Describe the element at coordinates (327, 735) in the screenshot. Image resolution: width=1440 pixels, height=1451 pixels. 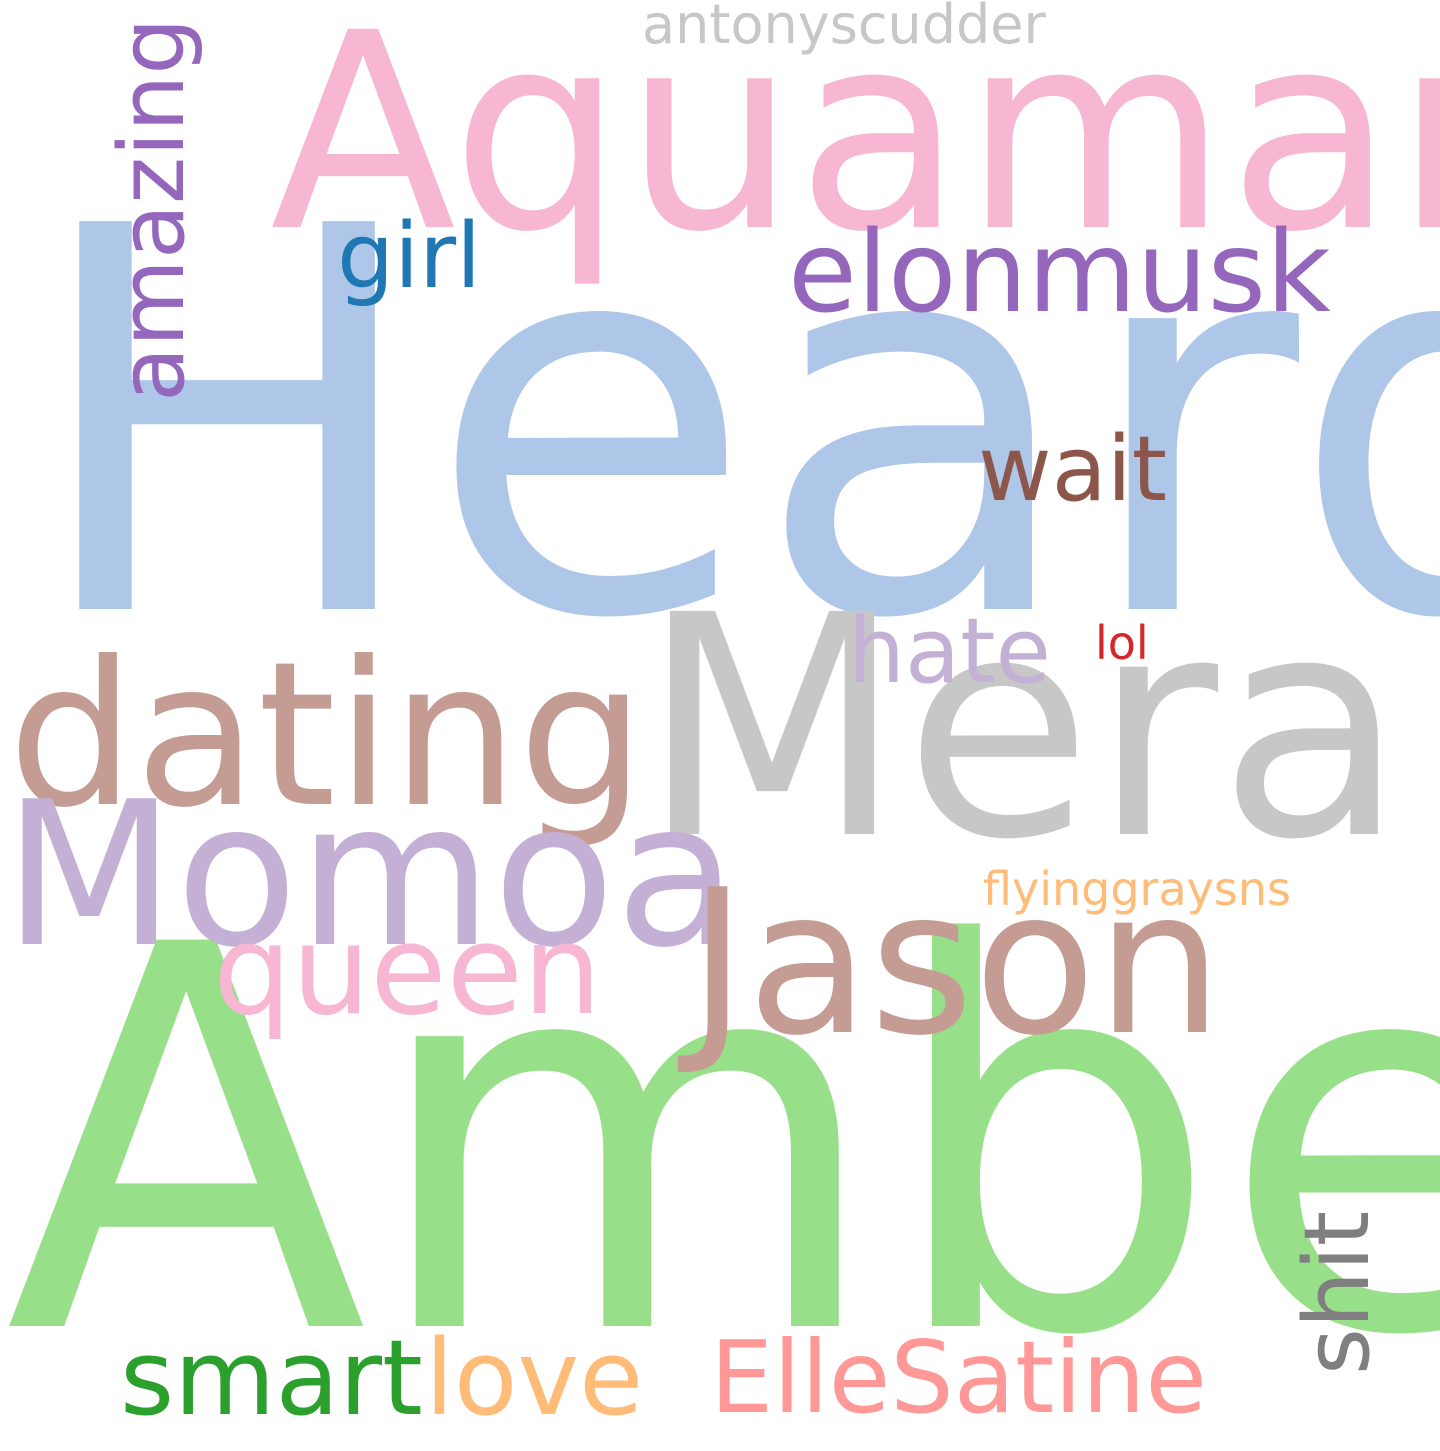
I see `word-dating: dating` at that location.